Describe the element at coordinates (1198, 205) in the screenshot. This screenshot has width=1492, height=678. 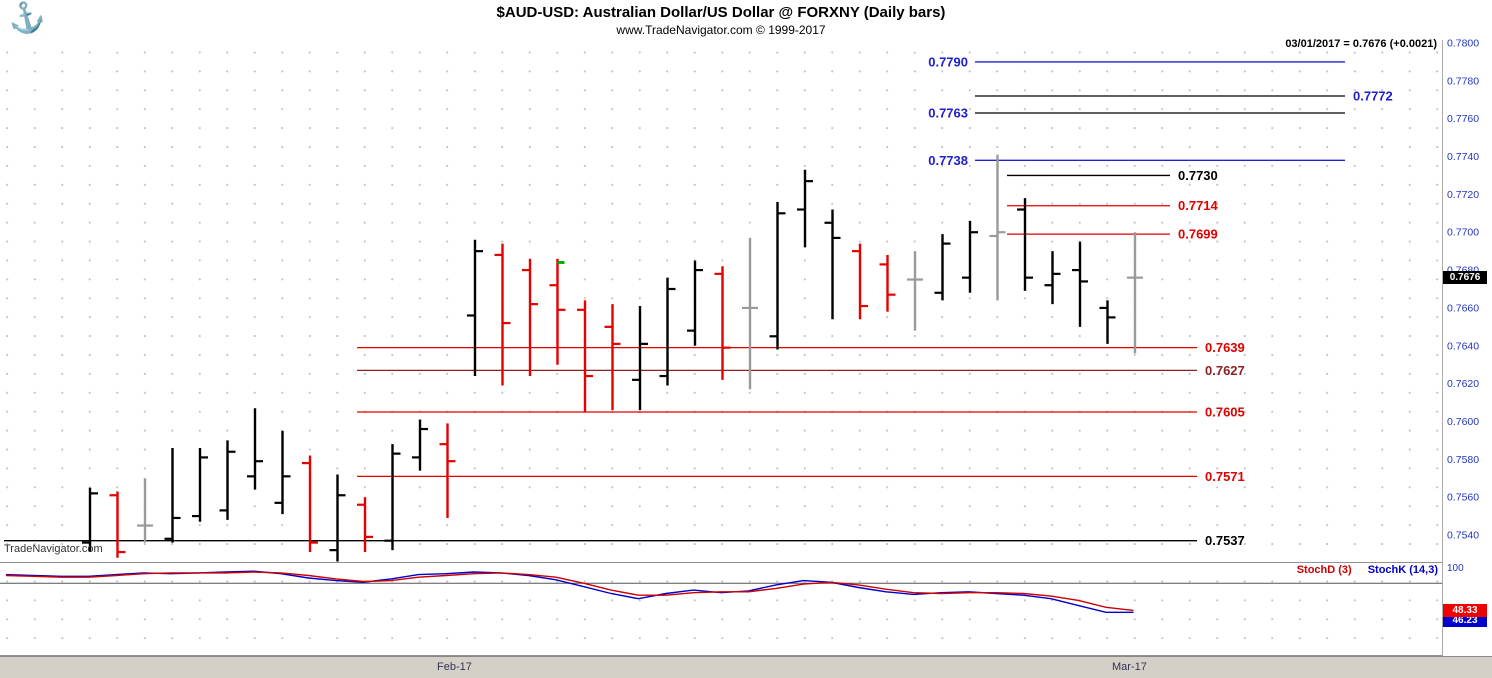
I see `level-label: 0.7714` at that location.